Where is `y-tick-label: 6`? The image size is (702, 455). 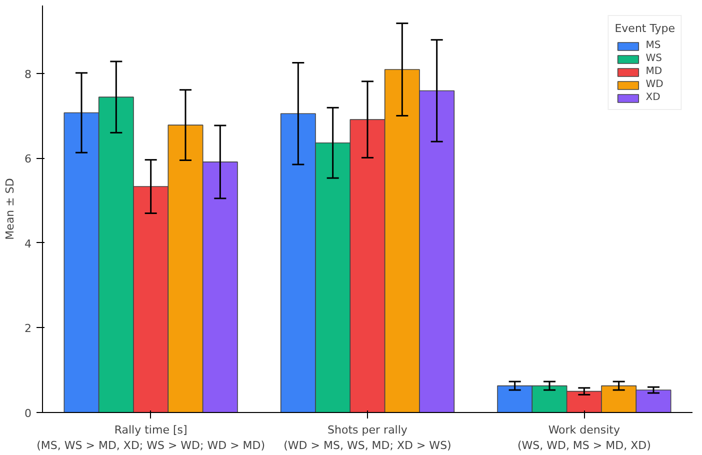
y-tick-label: 6 is located at coordinates (28, 159).